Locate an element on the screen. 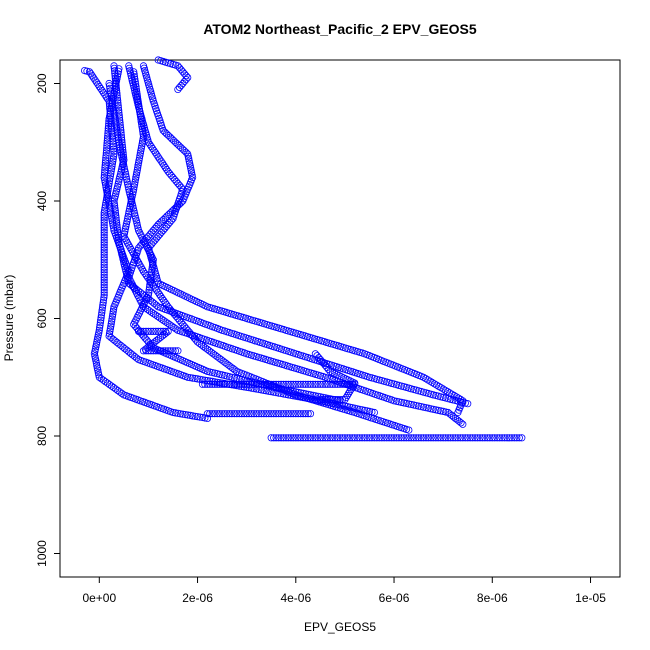 The height and width of the screenshot is (650, 650). x-tick-label: 8e-06 is located at coordinates (492, 598).